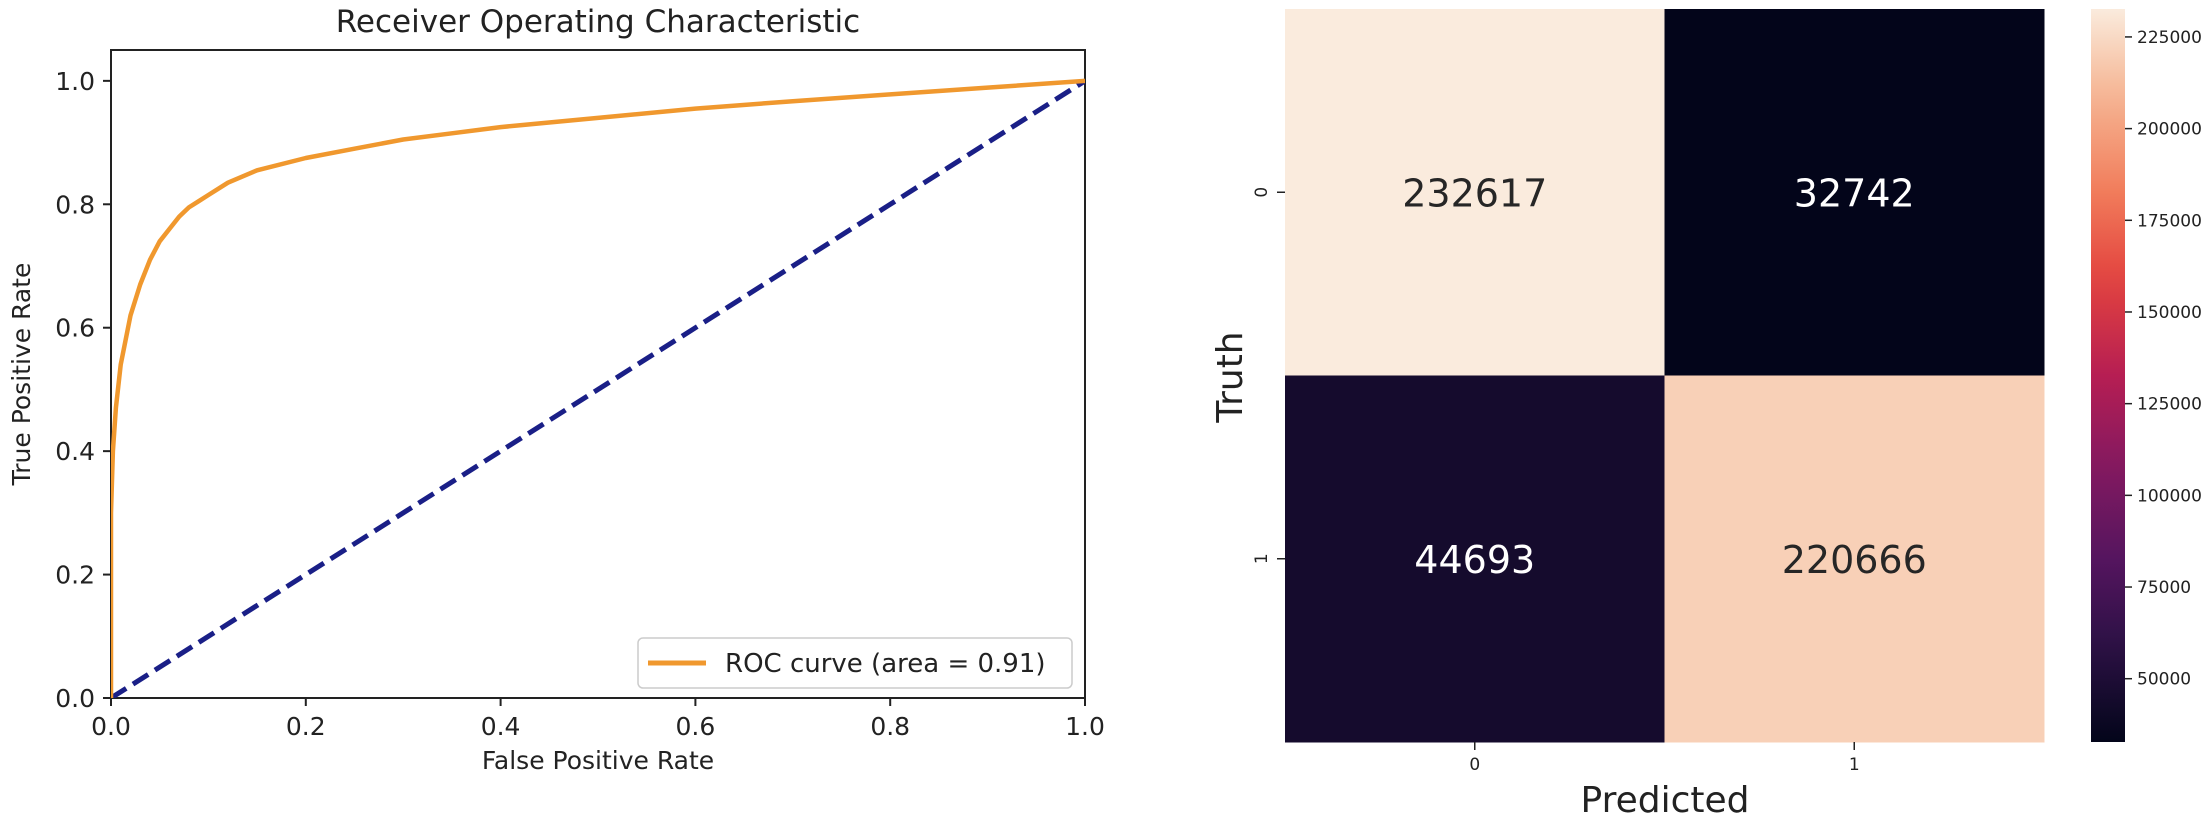 The image size is (2208, 822). I want to click on roc-y-tick-label: 0.4, so click(75, 451).